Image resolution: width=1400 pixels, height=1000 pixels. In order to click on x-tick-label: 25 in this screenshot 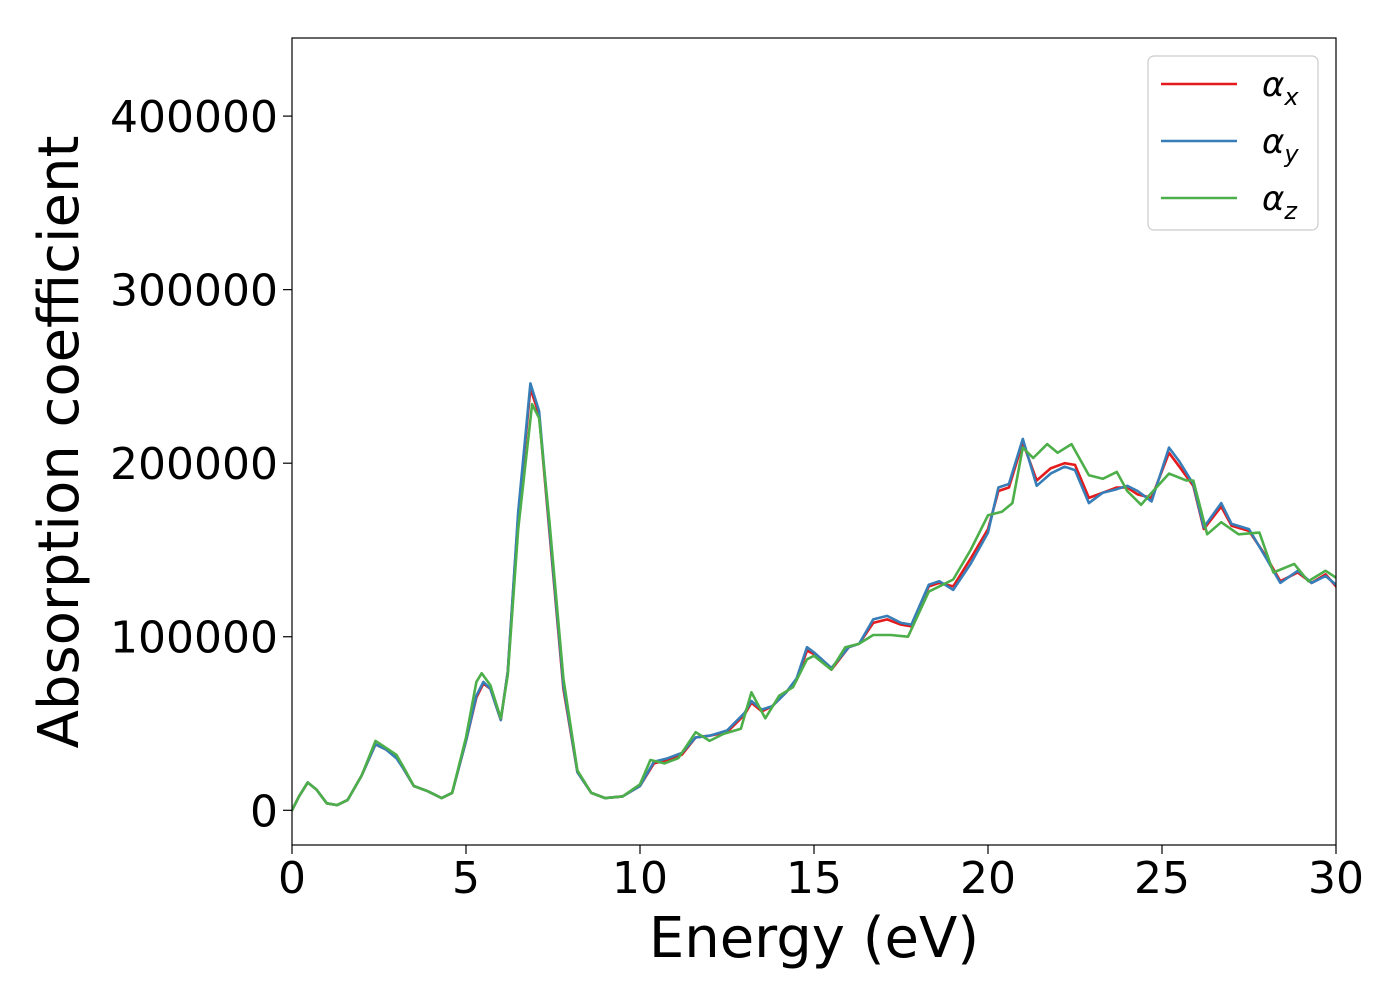, I will do `click(1162, 878)`.